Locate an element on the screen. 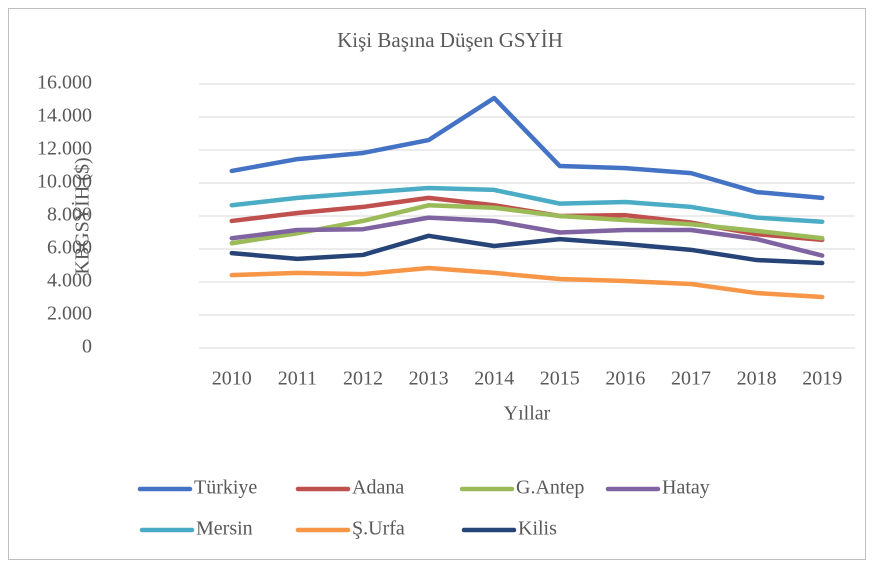 The height and width of the screenshot is (568, 874). legend-label: Hatay is located at coordinates (686, 488).